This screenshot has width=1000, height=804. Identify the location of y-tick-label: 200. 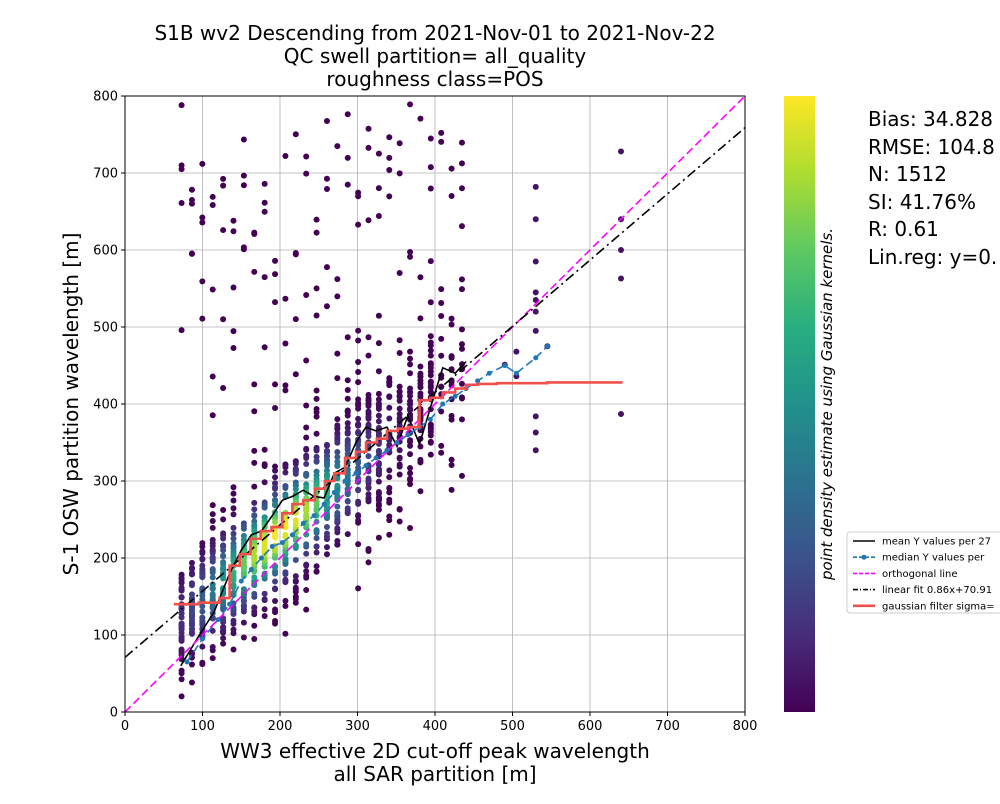
(105, 559).